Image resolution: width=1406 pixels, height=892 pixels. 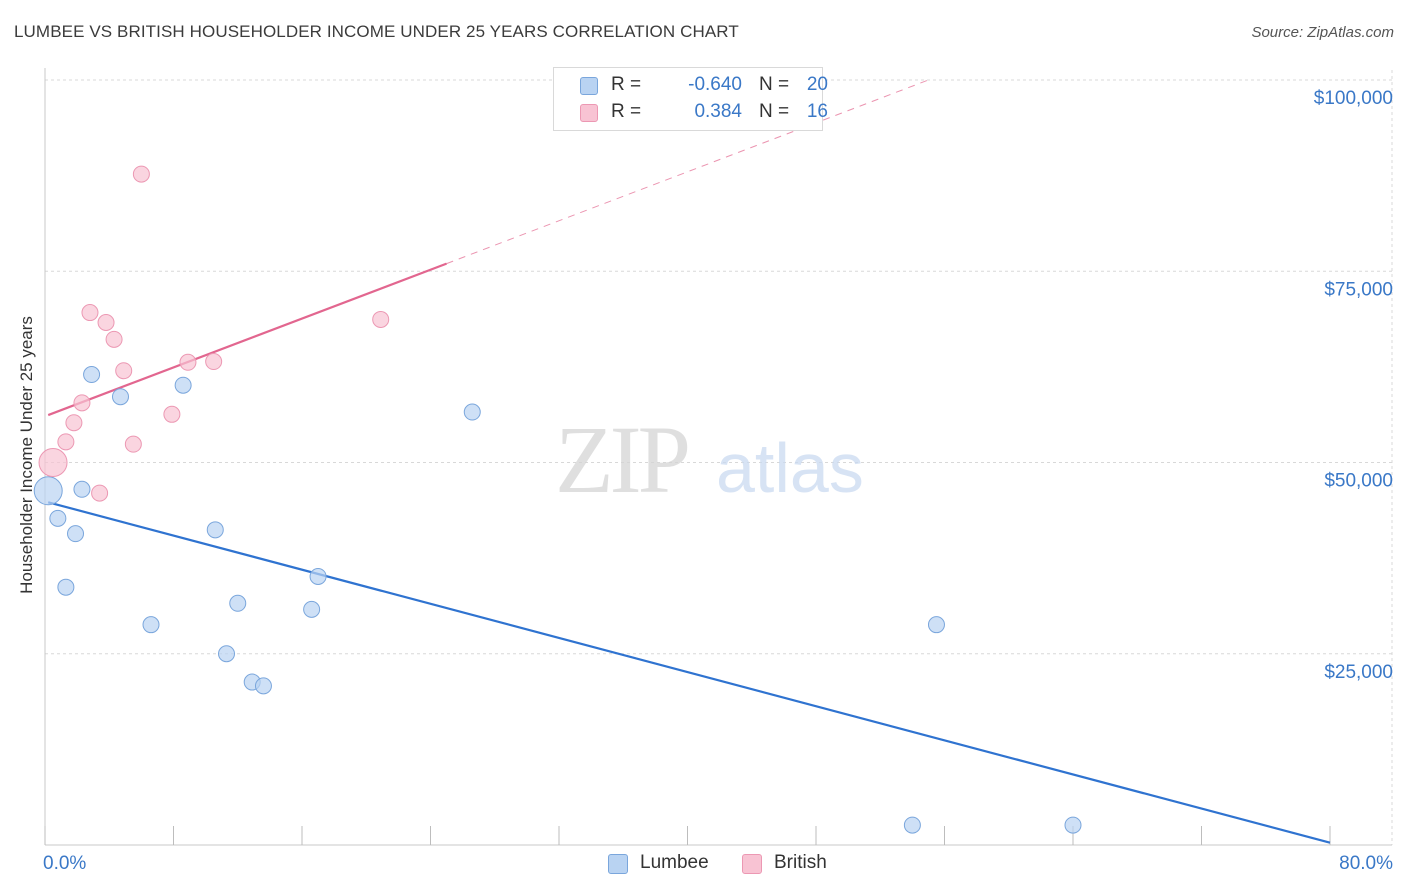 What do you see at coordinates (774, 84) in the screenshot?
I see `lumbee-n-label: N =` at bounding box center [774, 84].